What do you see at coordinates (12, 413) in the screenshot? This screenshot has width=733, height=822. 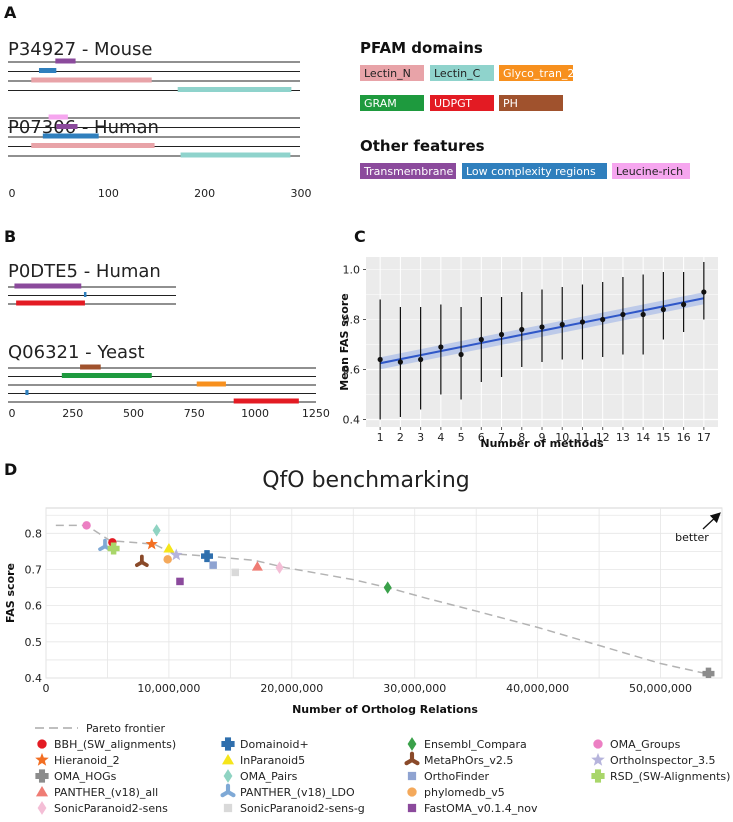 I see `panel-b-tick-label: 0` at bounding box center [12, 413].